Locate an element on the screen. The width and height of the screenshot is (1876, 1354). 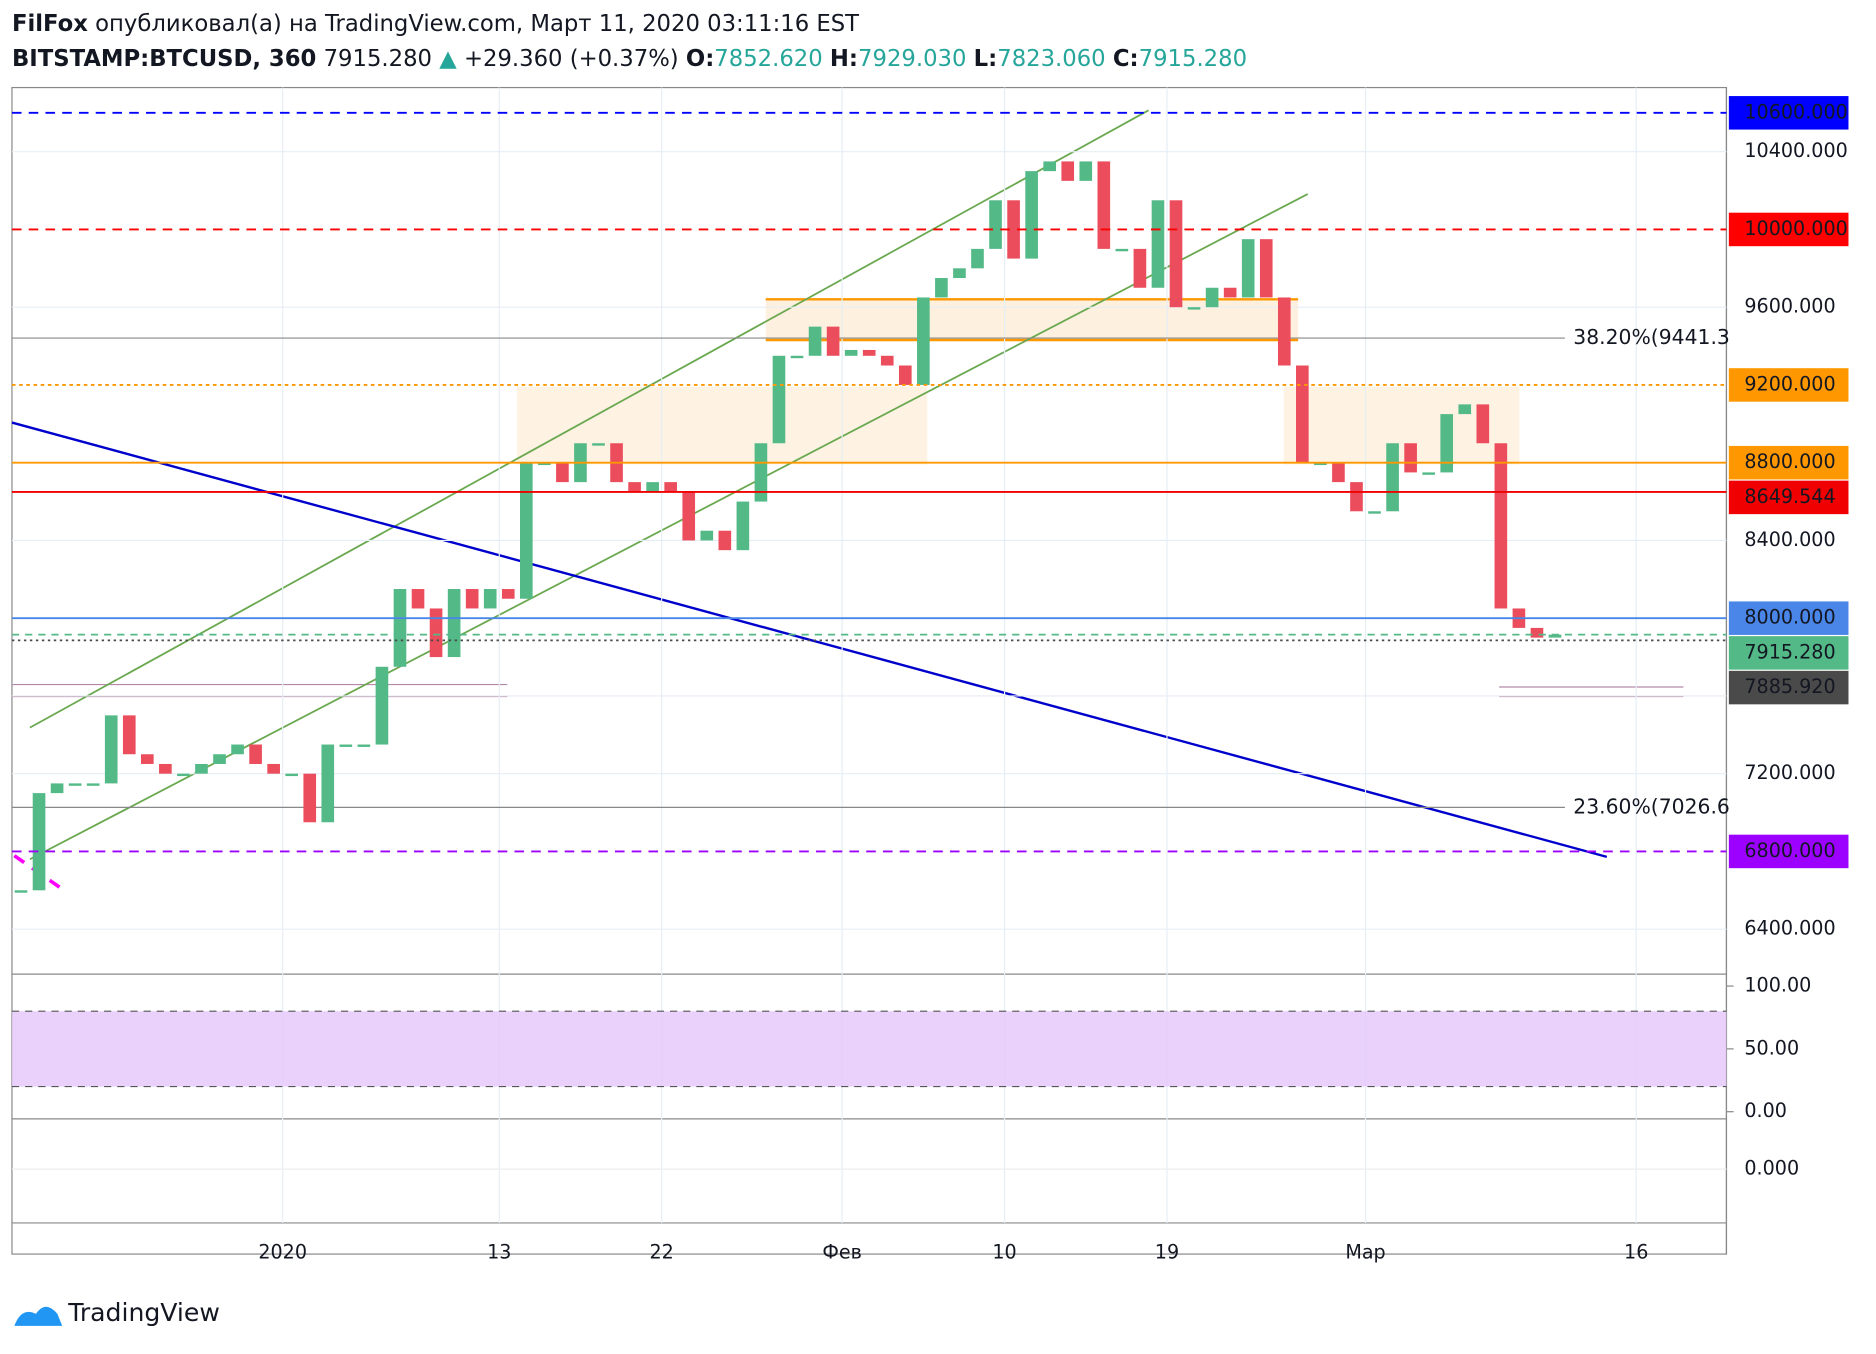
x-tick-label: 22 is located at coordinates (661, 1251).